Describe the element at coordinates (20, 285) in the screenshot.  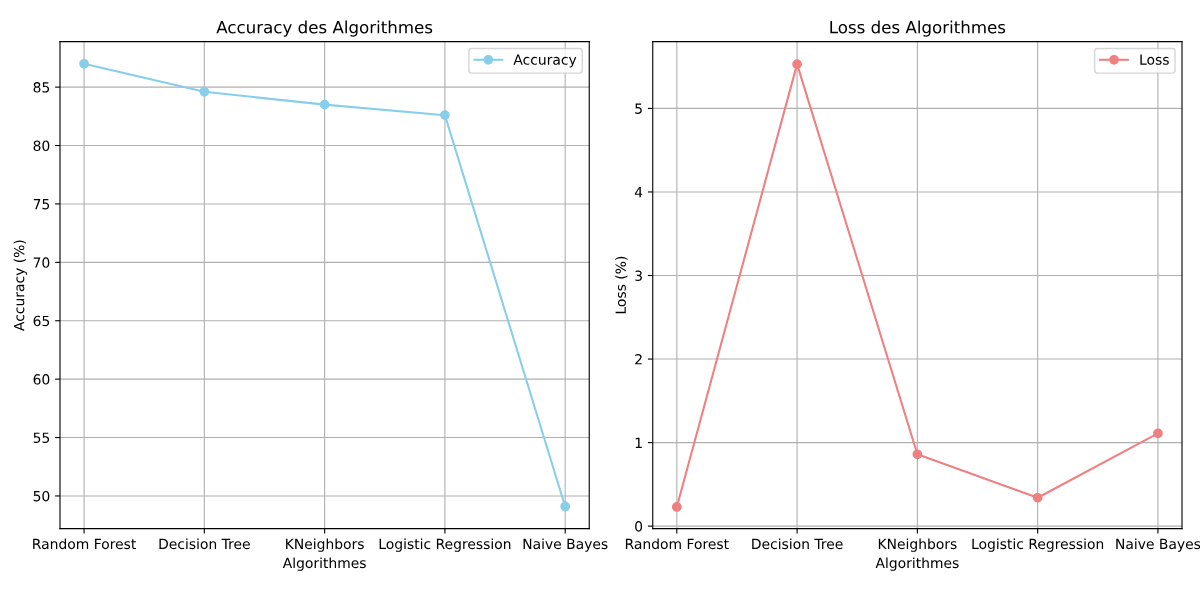
I see `y-axis-title: Accuracy (%)` at that location.